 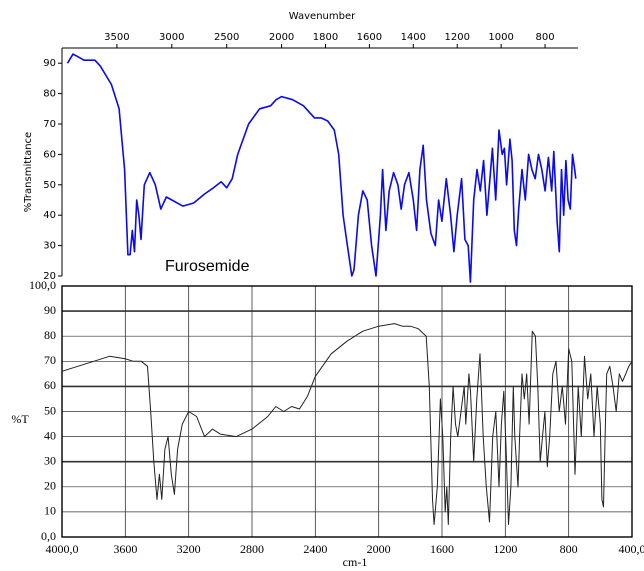 I want to click on x-tick-label: 400,0, so click(x=631, y=549).